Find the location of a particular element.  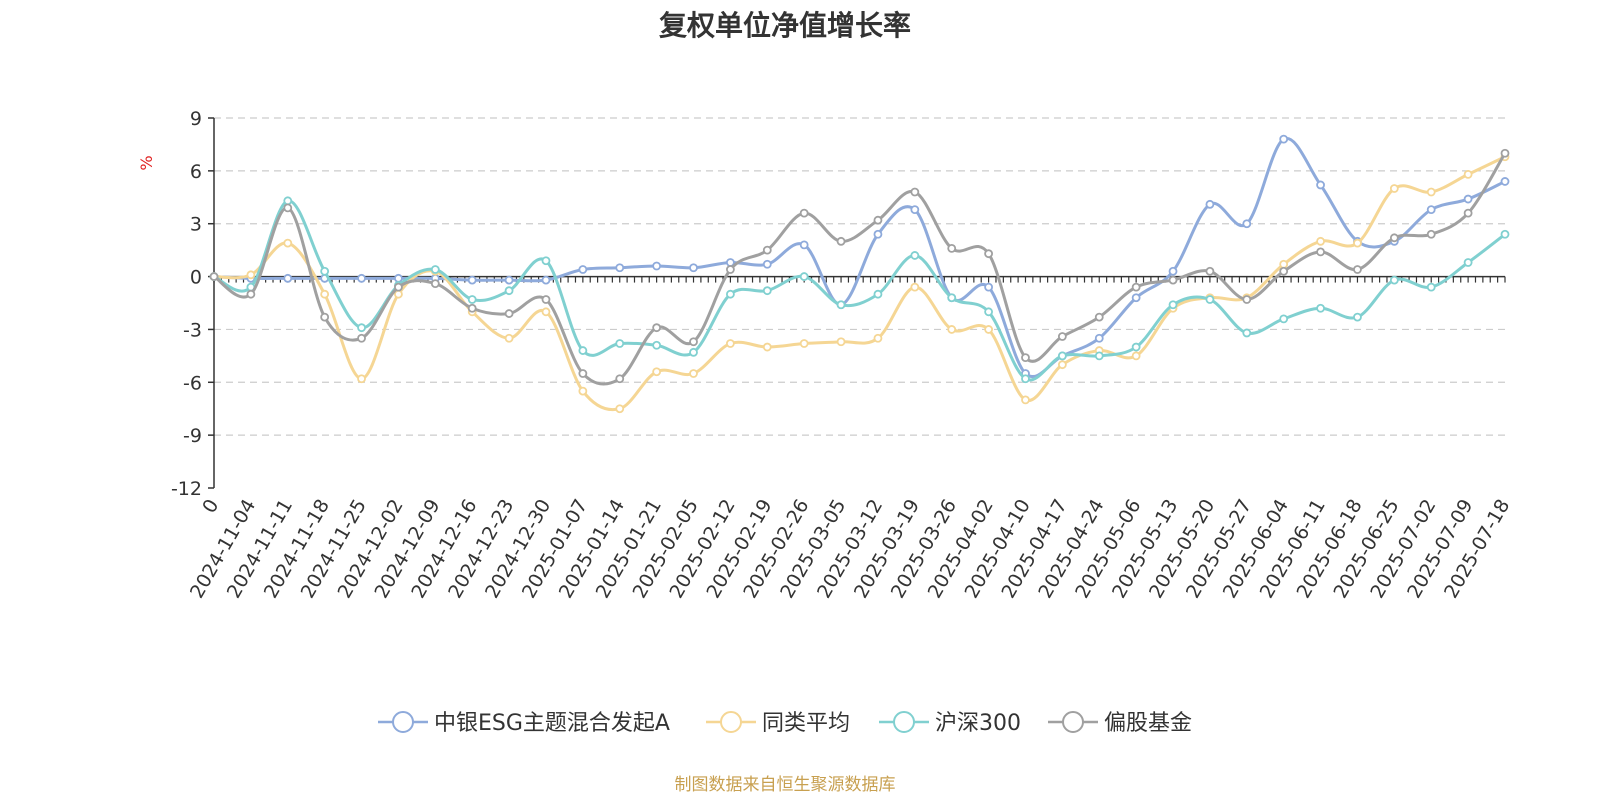

legend-item-0: 中银ESG主题混合发起A is located at coordinates (524, 723).